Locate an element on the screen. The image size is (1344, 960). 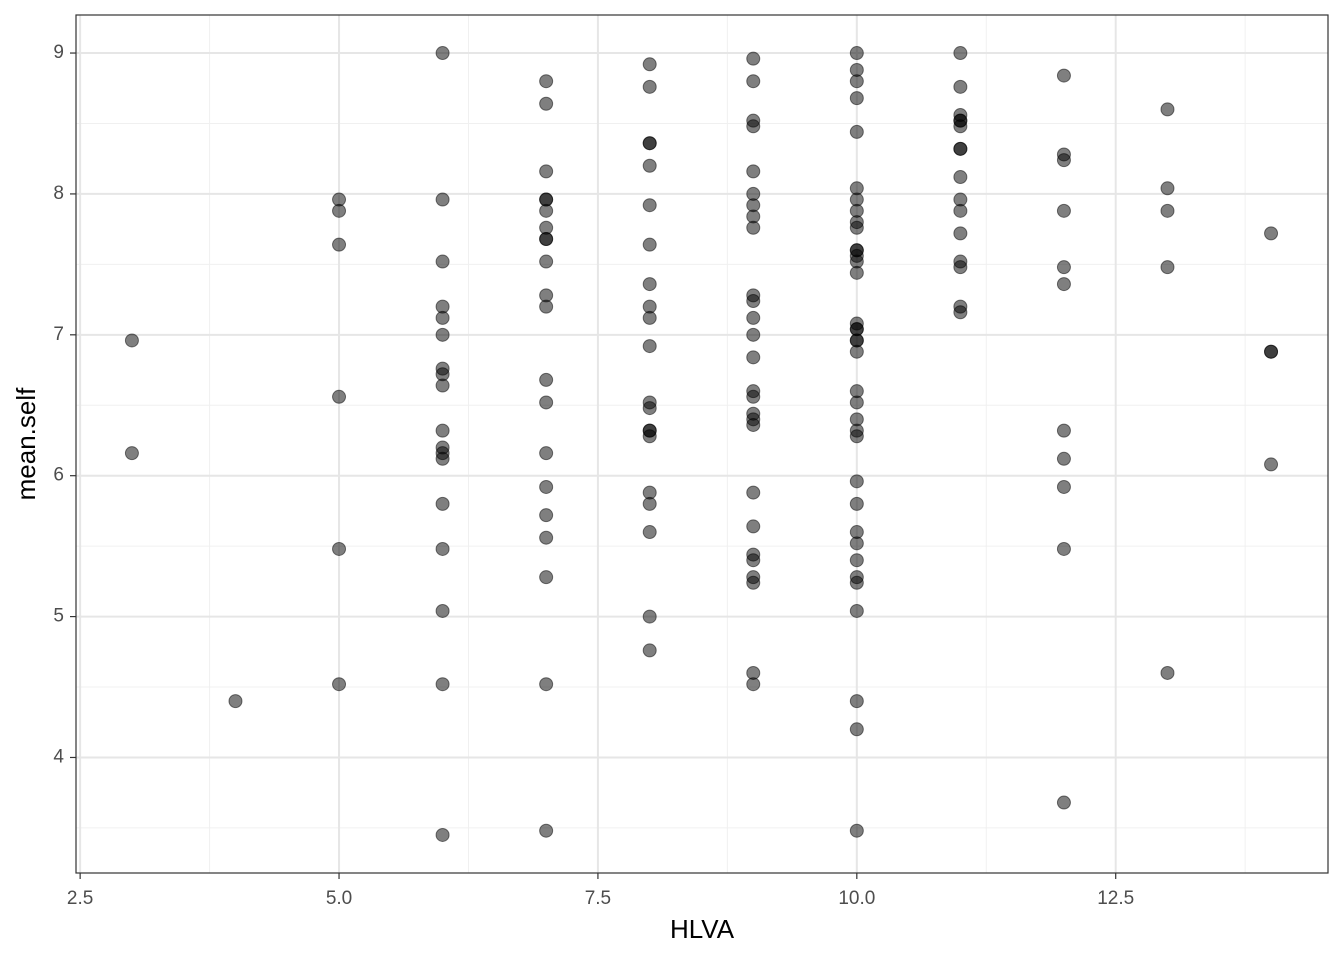
y-tick-label: 5 is located at coordinates (58, 616).